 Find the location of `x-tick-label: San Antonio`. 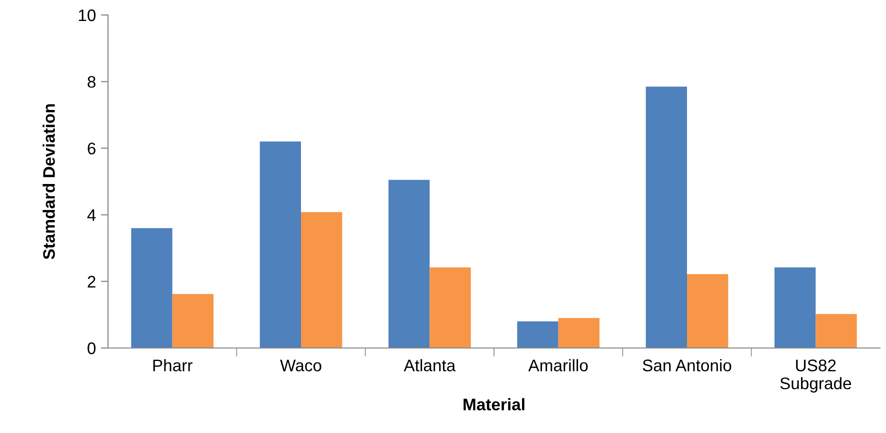

x-tick-label: San Antonio is located at coordinates (687, 365).